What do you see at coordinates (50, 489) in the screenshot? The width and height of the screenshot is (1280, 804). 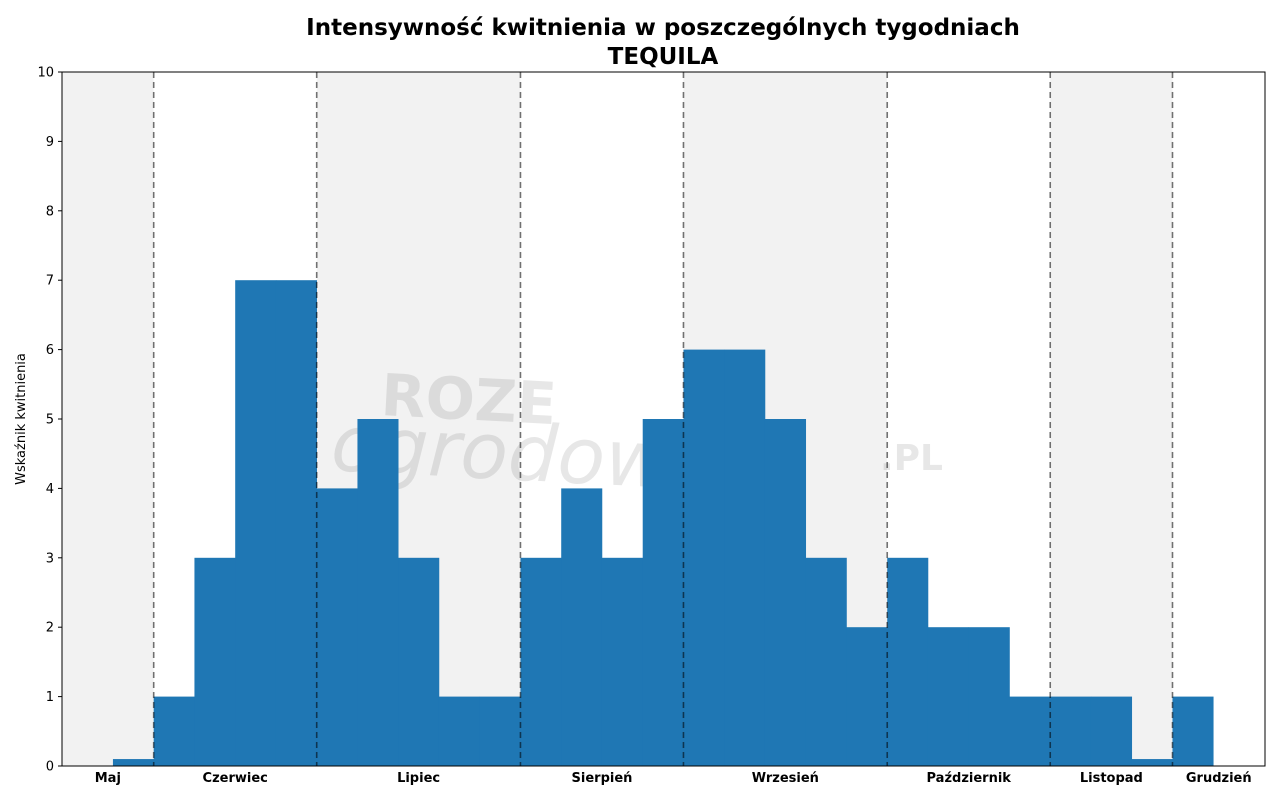 I see `y-tick-label: 4` at bounding box center [50, 489].